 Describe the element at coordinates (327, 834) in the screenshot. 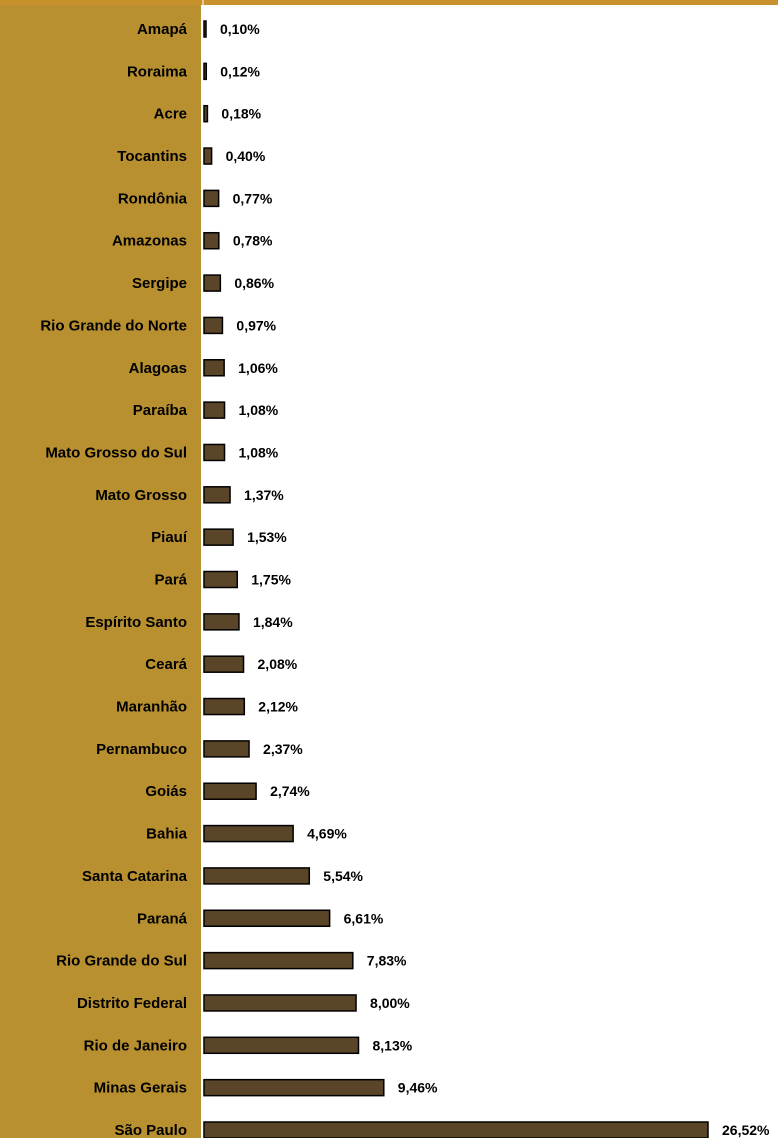

I see `value-label: 4,69%` at that location.